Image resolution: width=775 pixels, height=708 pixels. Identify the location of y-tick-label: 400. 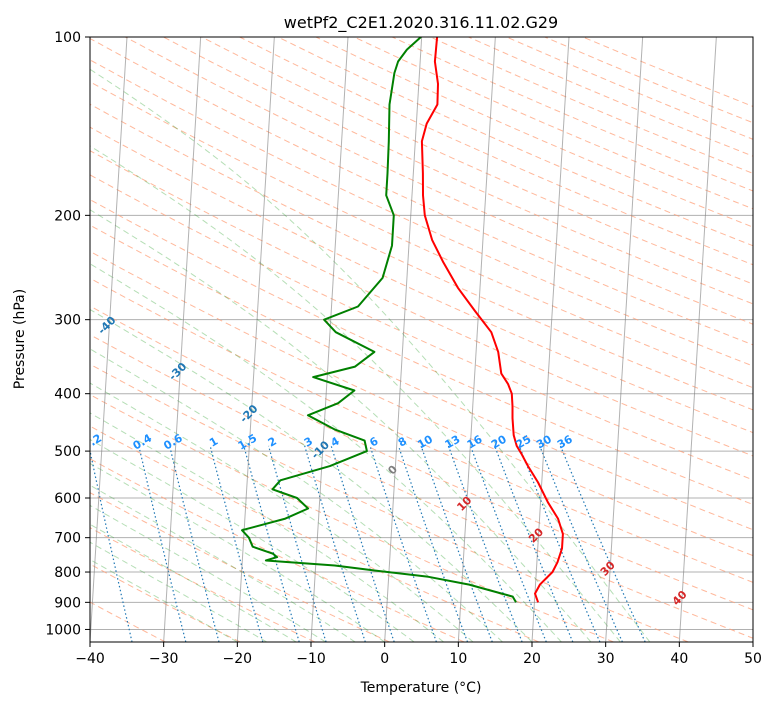
(67, 395).